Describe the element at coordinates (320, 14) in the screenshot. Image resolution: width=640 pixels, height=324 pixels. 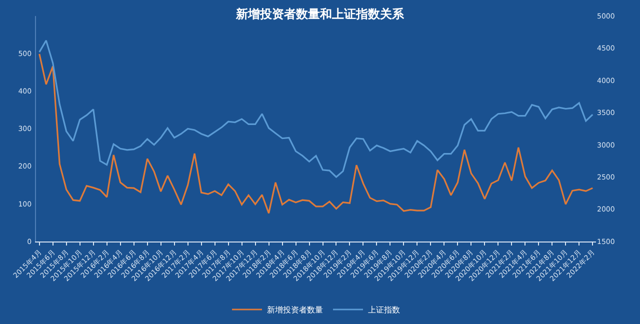
I see `chart-title: 新增投资者数量和上证指数关系` at that location.